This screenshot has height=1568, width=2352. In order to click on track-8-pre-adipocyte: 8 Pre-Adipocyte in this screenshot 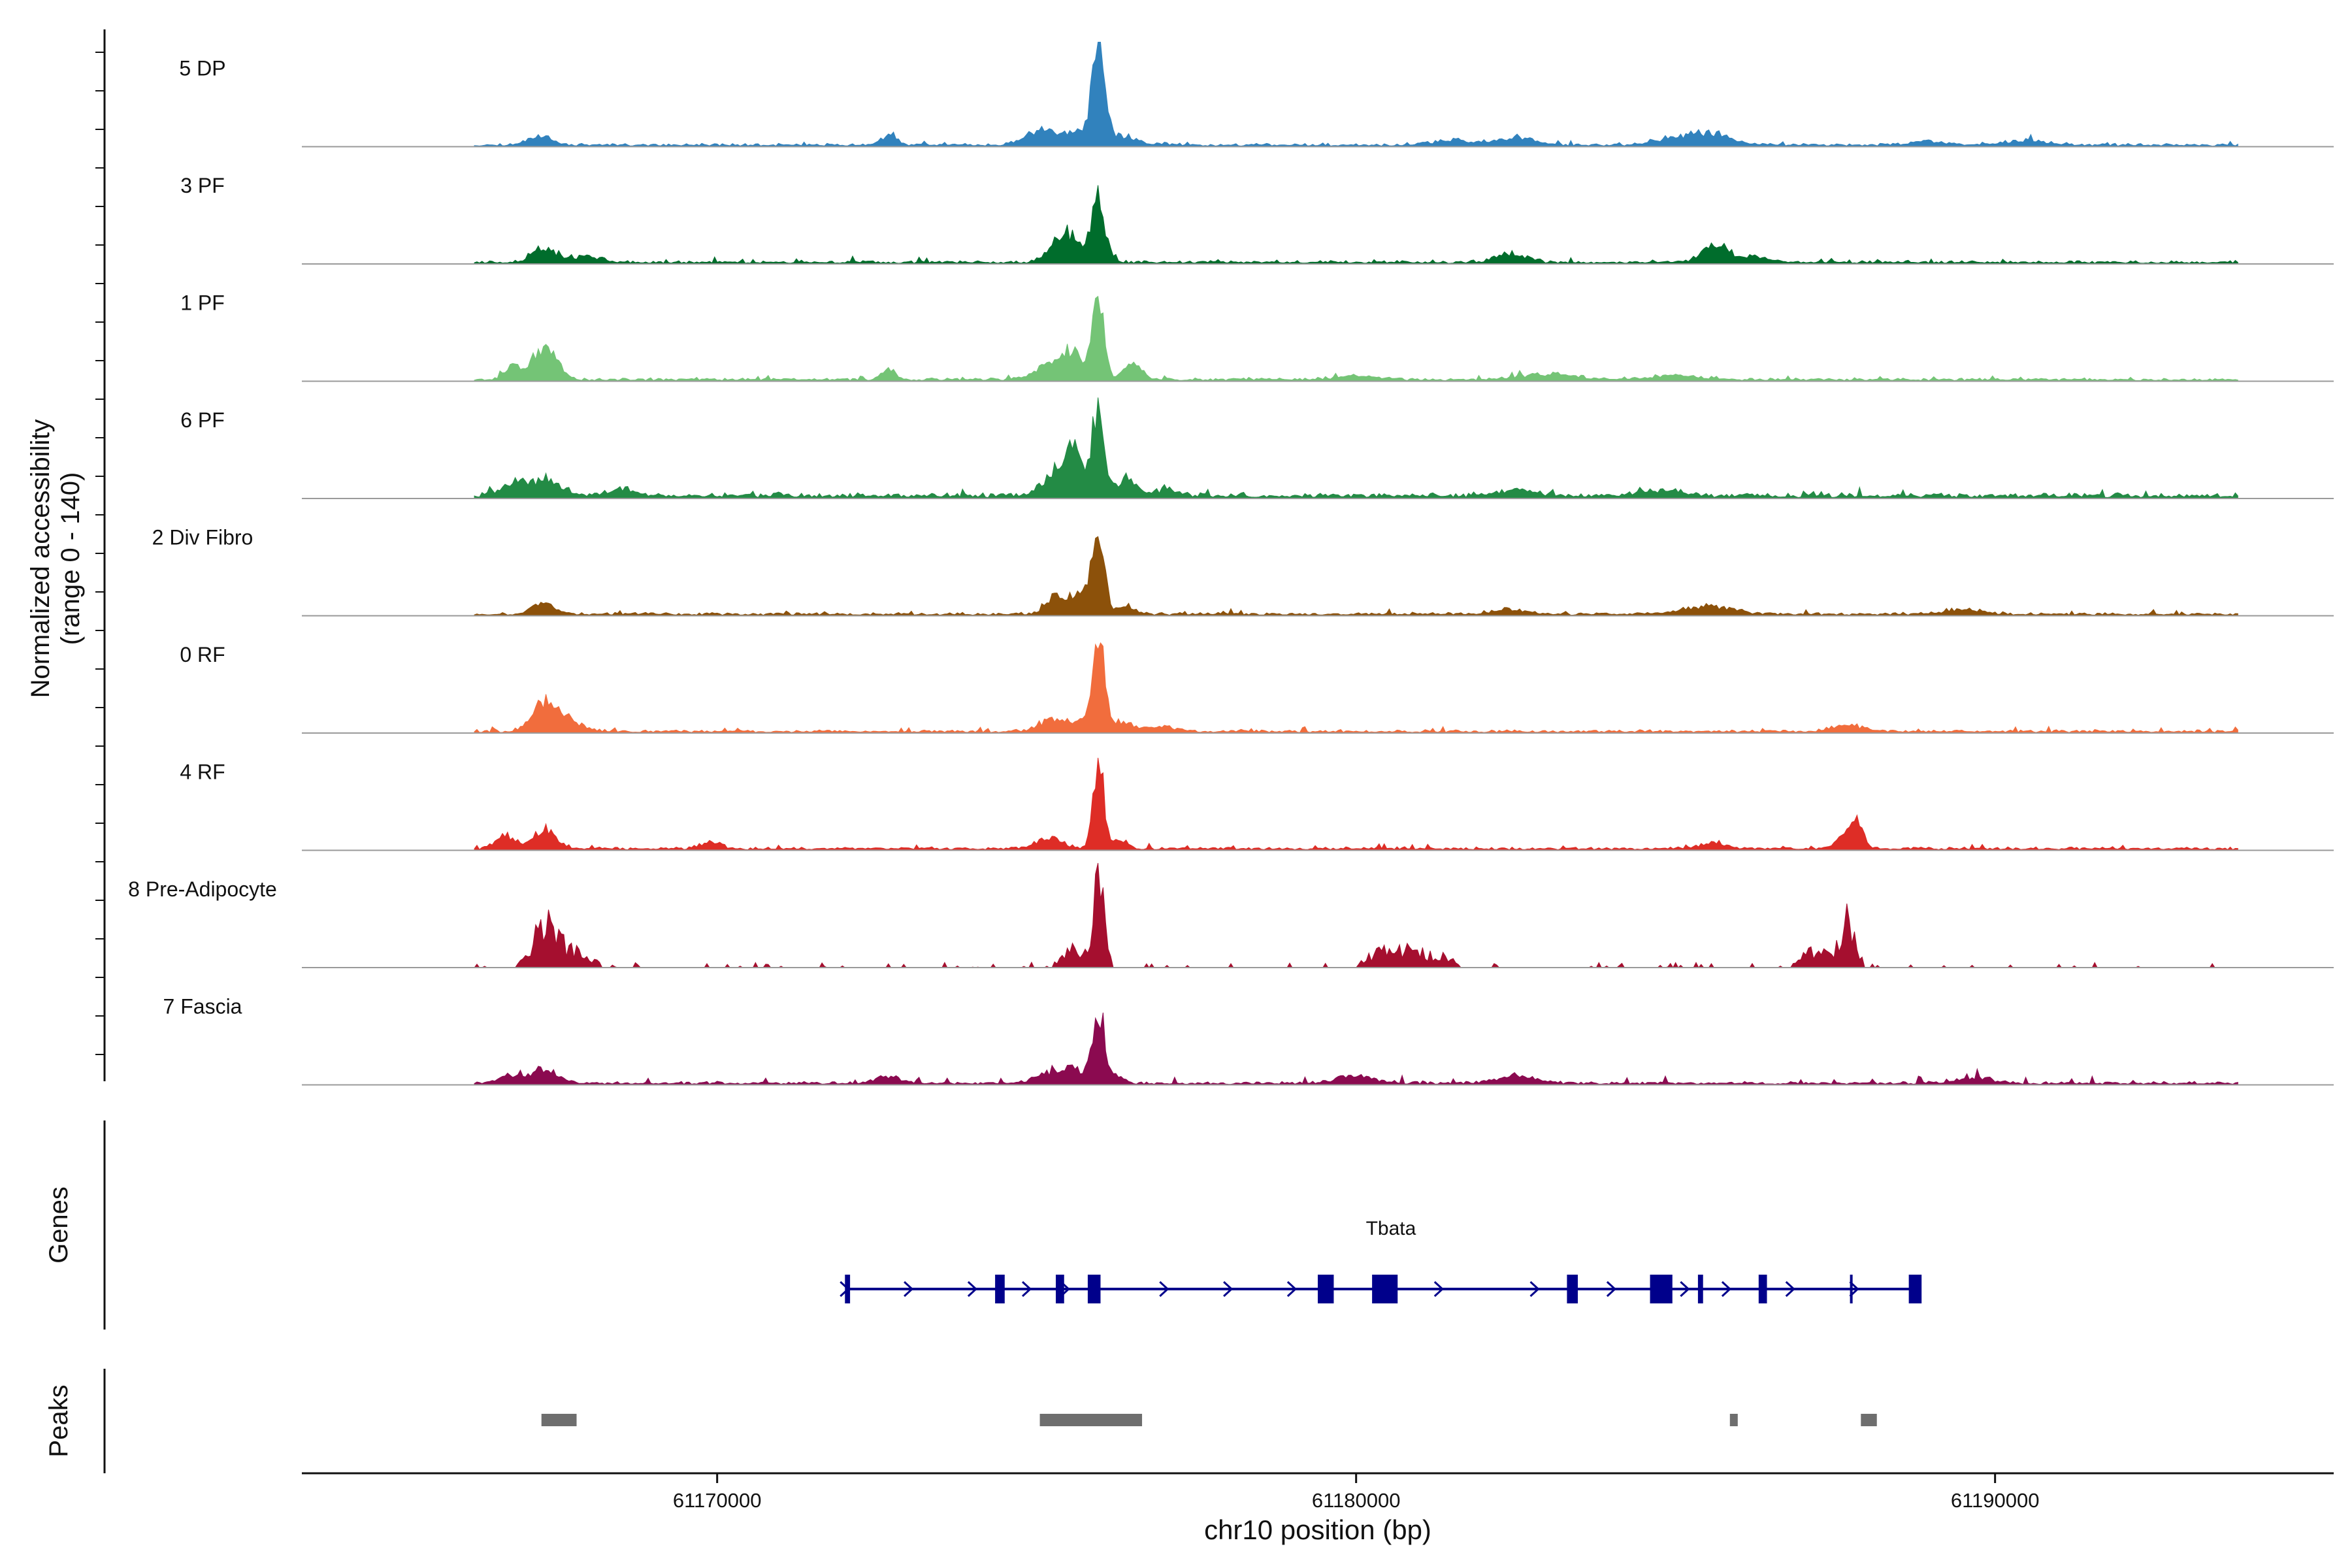, I will do `click(1231, 915)`.